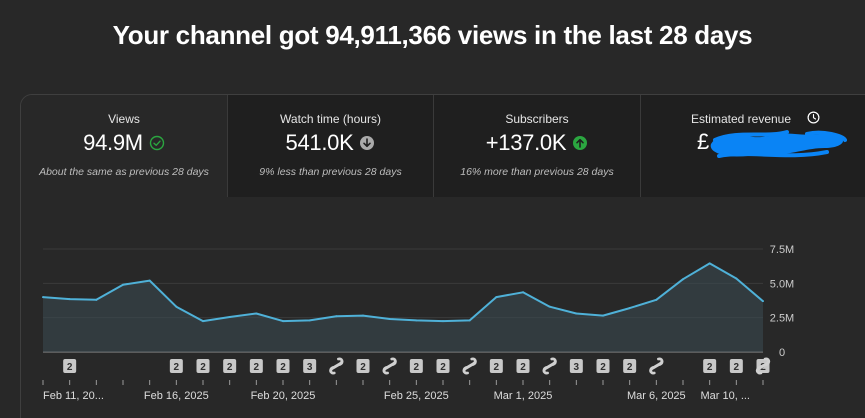  I want to click on tab-views-value: 94.9M, so click(113, 142).